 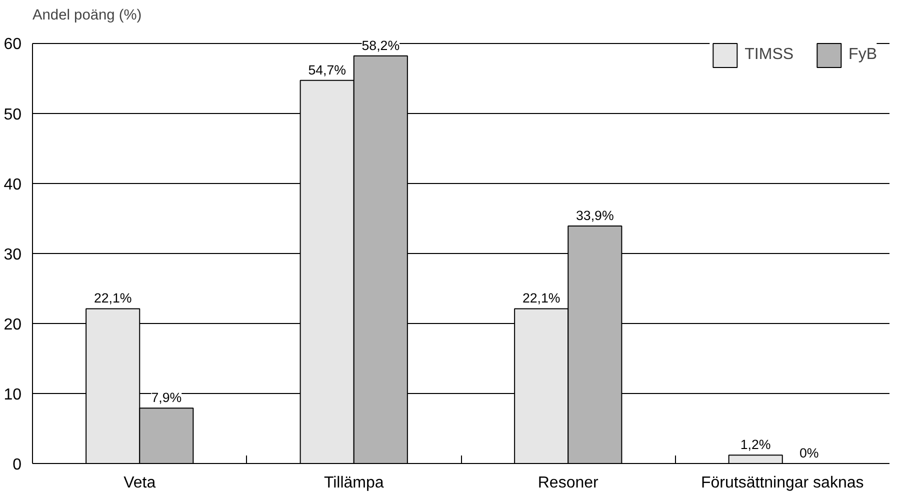 What do you see at coordinates (166, 398) in the screenshot?
I see `data-label: 7,9%` at bounding box center [166, 398].